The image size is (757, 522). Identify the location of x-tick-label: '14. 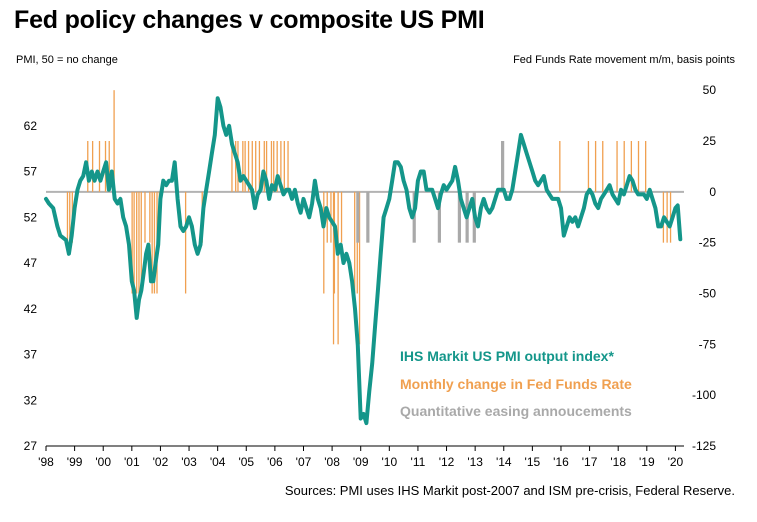
(504, 462).